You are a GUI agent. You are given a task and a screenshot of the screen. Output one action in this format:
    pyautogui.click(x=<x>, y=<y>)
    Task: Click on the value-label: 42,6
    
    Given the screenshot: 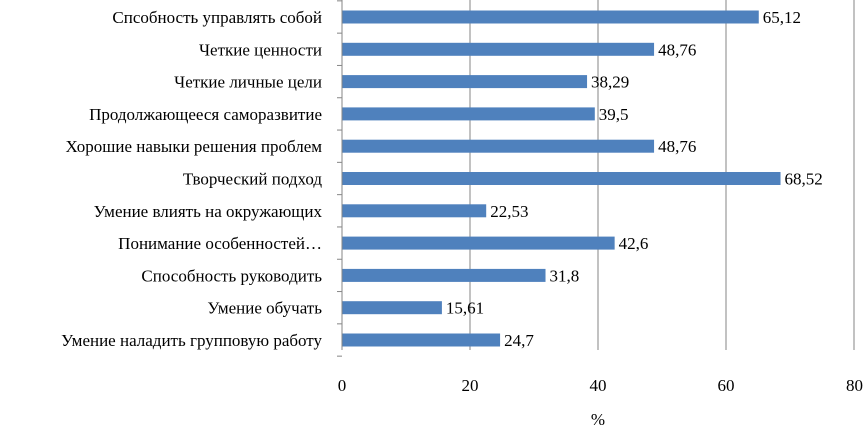 What is the action you would take?
    pyautogui.click(x=634, y=243)
    